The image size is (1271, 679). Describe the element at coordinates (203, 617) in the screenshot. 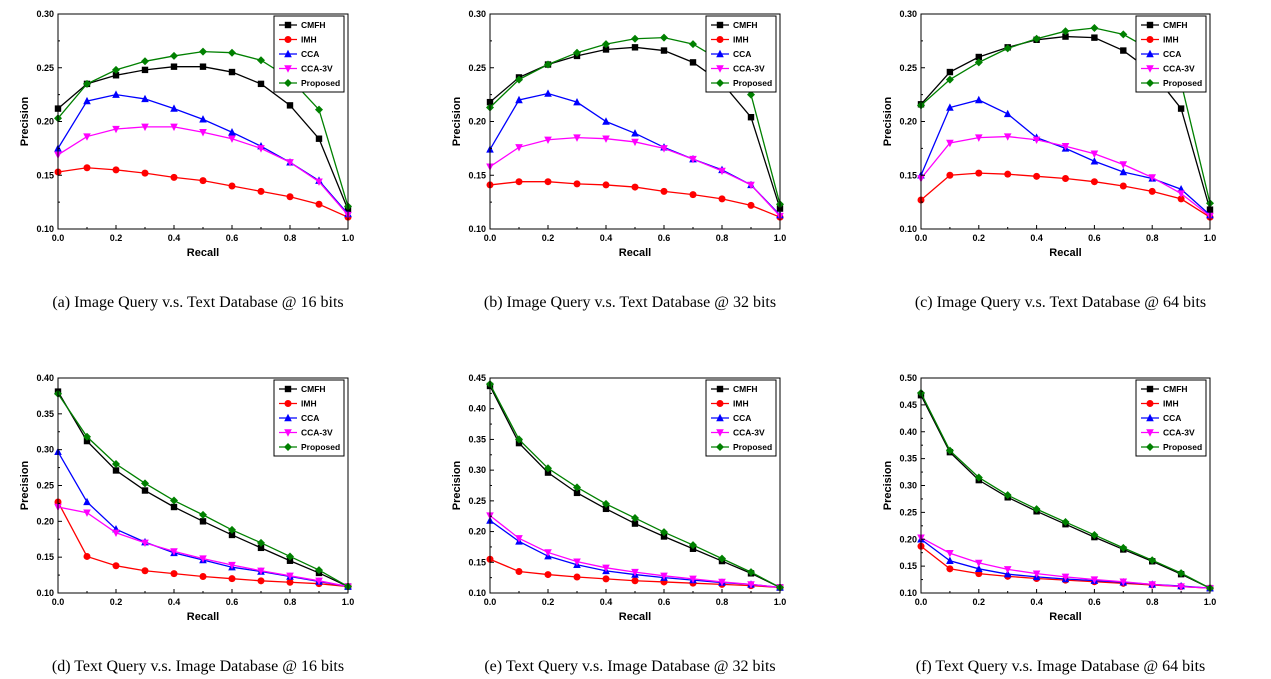

I see `x-axis-label: Recall` at that location.